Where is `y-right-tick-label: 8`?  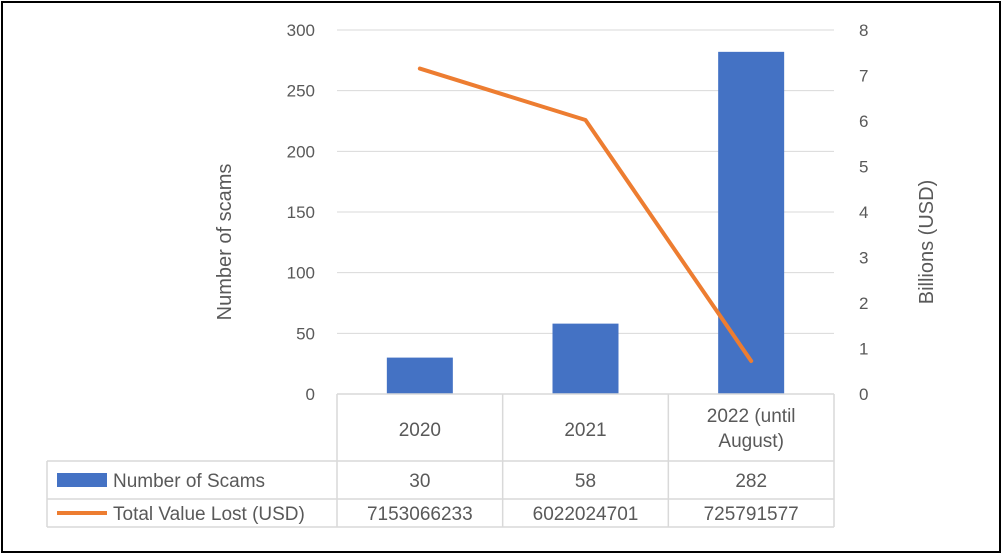
y-right-tick-label: 8 is located at coordinates (863, 30).